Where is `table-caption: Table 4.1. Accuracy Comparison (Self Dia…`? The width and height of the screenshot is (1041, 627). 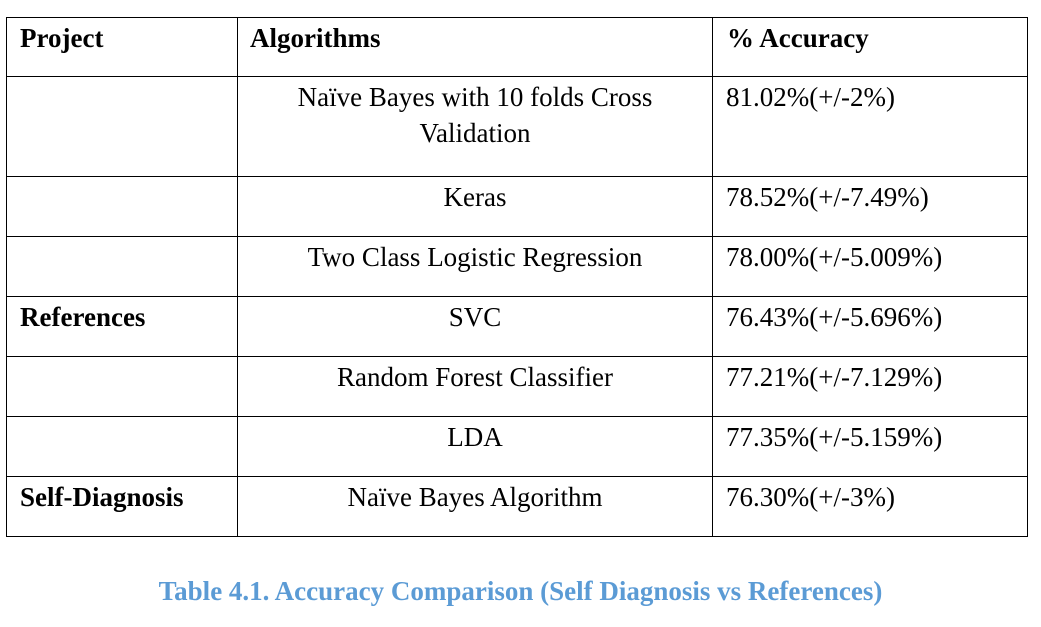 table-caption: Table 4.1. Accuracy Comparison (Self Dia… is located at coordinates (520, 591).